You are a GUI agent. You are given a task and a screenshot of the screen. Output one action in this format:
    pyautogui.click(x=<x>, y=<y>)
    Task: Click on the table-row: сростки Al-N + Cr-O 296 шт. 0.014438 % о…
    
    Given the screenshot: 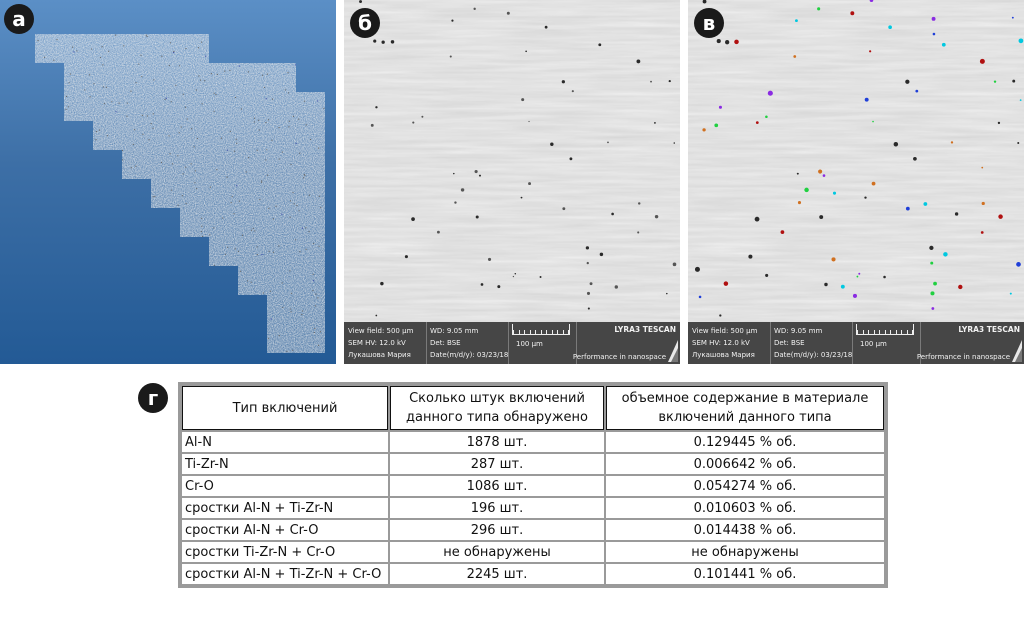 What is the action you would take?
    pyautogui.click(x=533, y=530)
    